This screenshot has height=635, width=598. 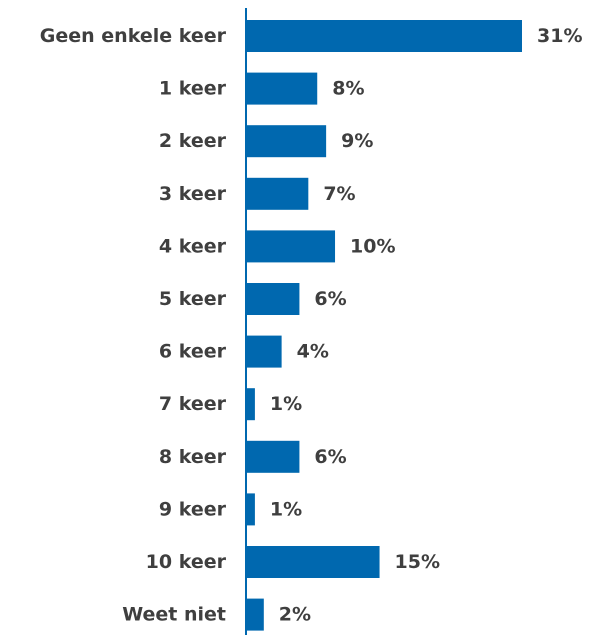 What do you see at coordinates (193, 509) in the screenshot?
I see `category-label-9-keer: 9 keer` at bounding box center [193, 509].